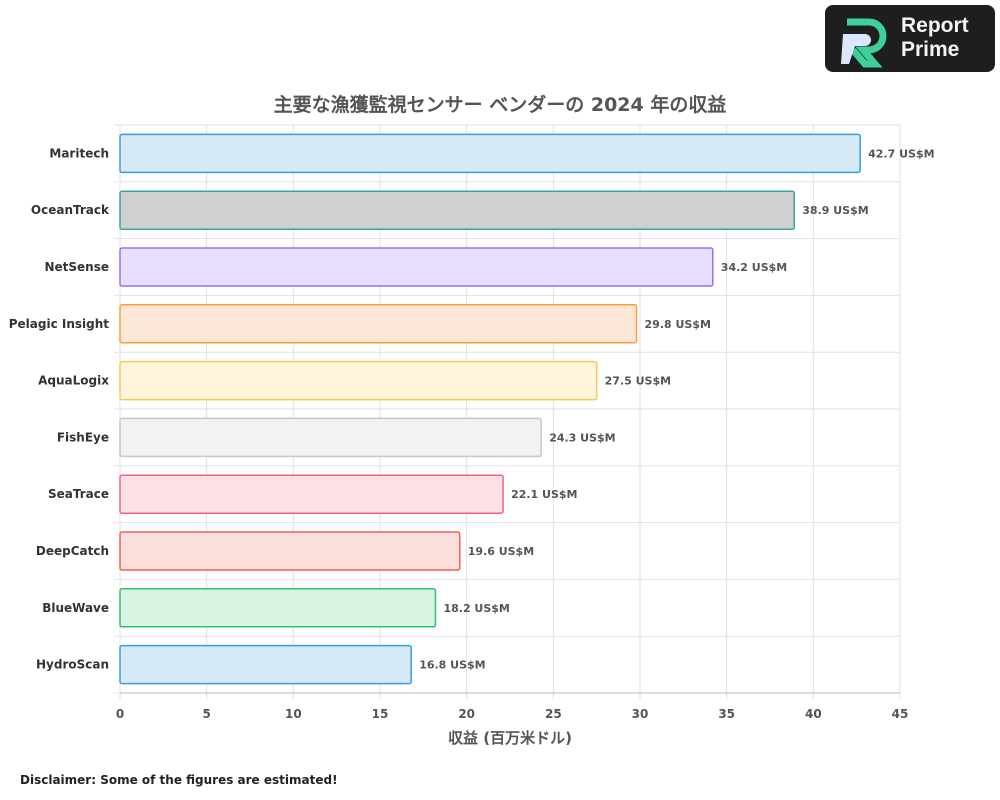 This screenshot has height=800, width=1000. I want to click on y-tick-label: Maritech, so click(79, 153).